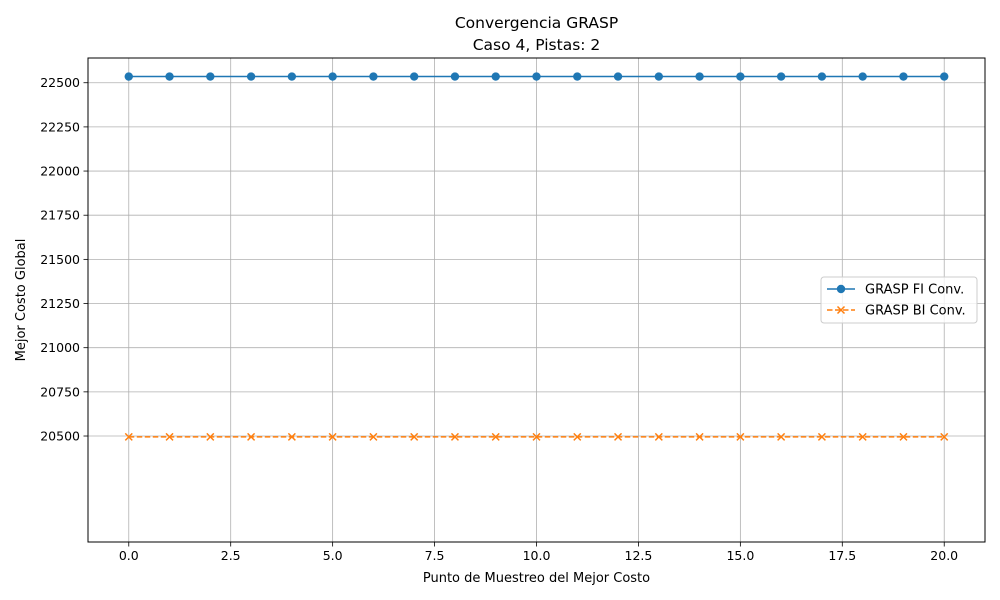 This screenshot has height=600, width=1000. I want to click on y-tick-label: 21500, so click(60, 259).